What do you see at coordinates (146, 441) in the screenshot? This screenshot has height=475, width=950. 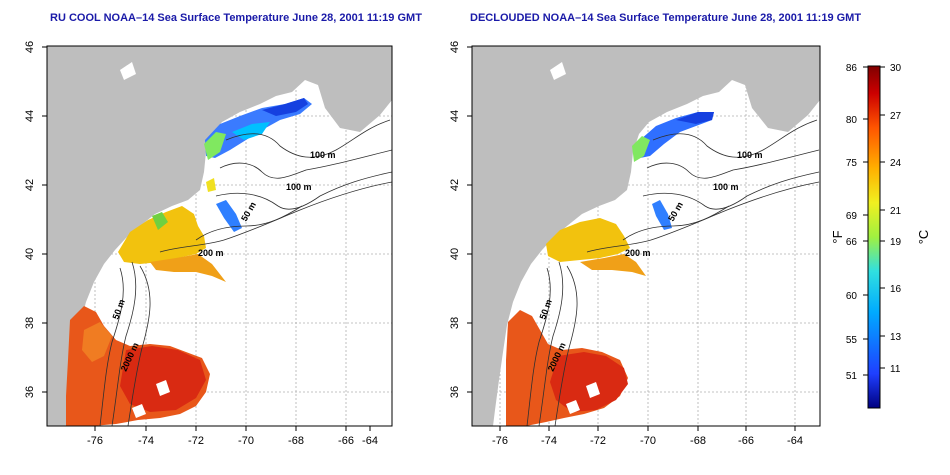 I see `left-lon-tick: -74` at bounding box center [146, 441].